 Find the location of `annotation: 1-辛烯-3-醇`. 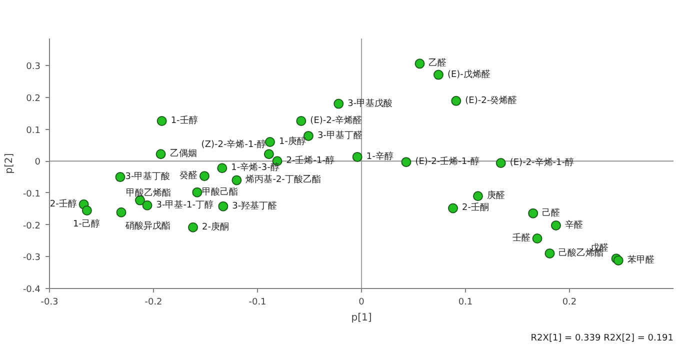

annotation: 1-辛烯-3-醇 is located at coordinates (255, 168).